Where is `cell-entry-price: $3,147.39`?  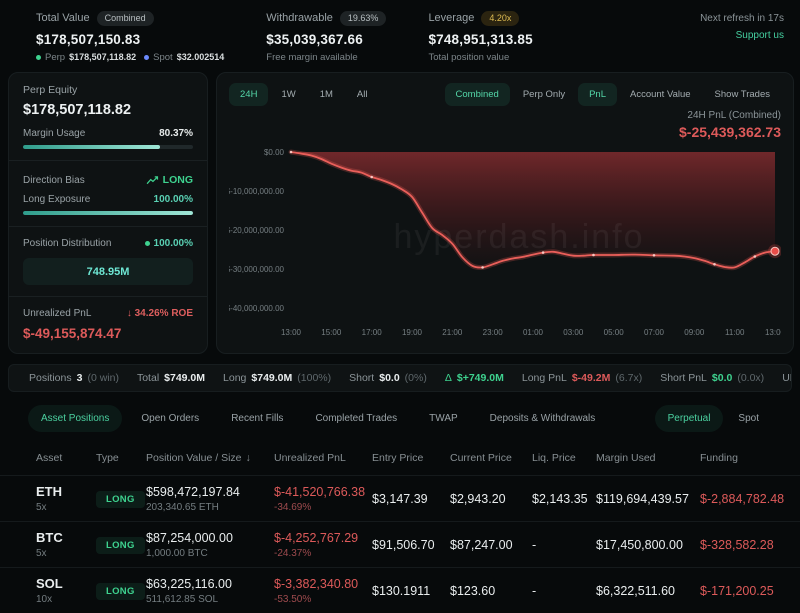
cell-entry-price: $3,147.39 is located at coordinates (400, 498).